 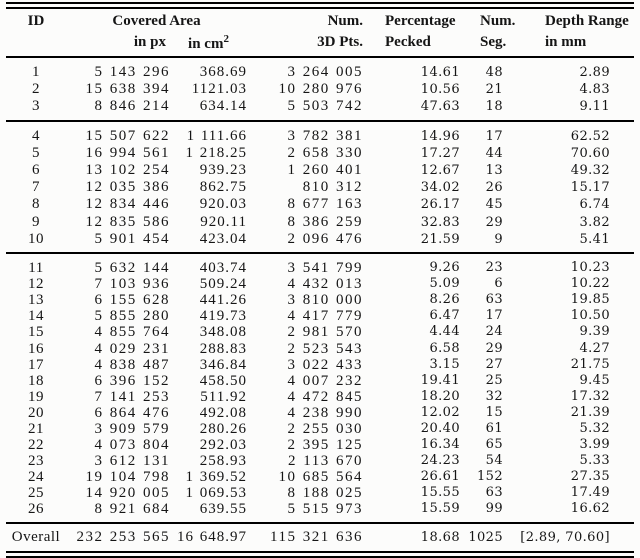 What do you see at coordinates (494, 332) in the screenshot?
I see `cell-num-segments: 24` at bounding box center [494, 332].